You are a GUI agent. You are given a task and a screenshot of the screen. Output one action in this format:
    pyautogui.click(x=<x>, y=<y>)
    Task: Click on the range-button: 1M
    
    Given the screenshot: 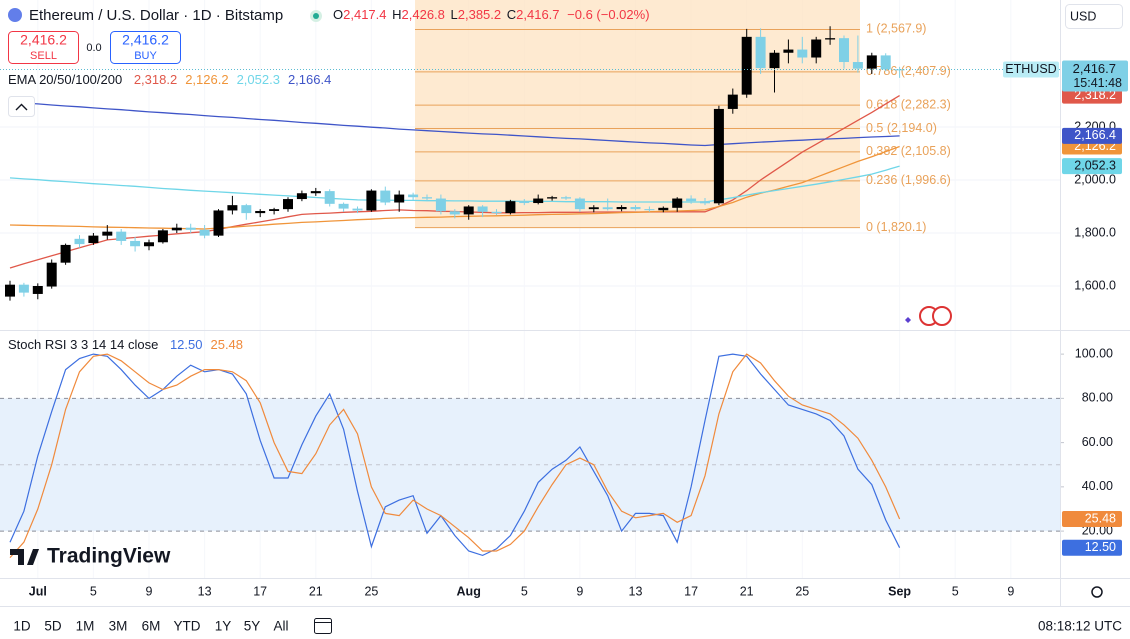 What is the action you would take?
    pyautogui.click(x=85, y=626)
    